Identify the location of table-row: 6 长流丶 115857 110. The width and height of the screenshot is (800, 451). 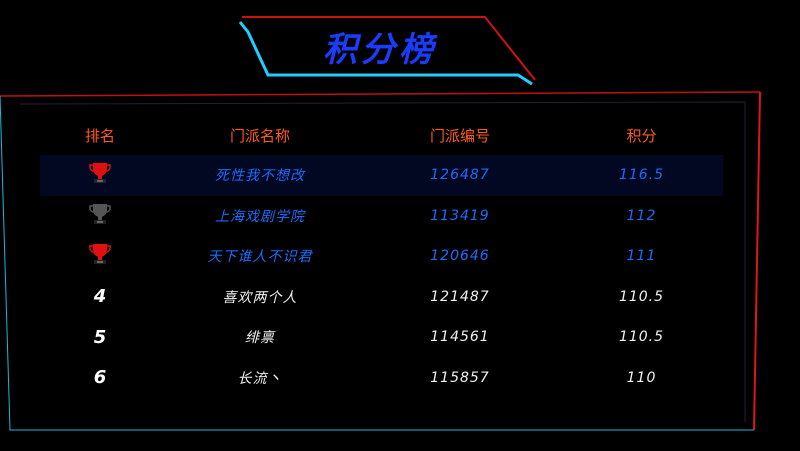
(381, 378).